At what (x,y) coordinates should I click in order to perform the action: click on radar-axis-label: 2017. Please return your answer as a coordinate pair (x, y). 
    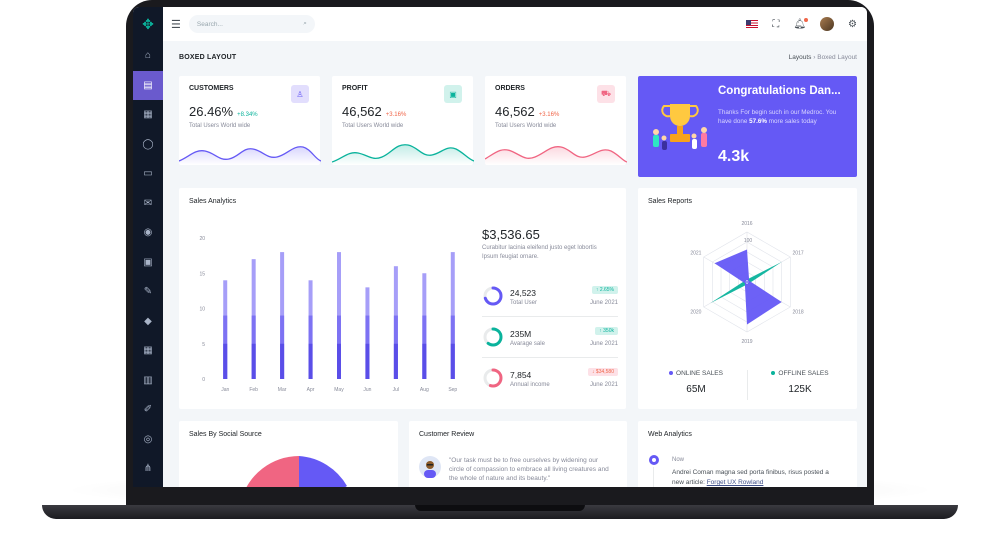
    Looking at the image, I should click on (798, 254).